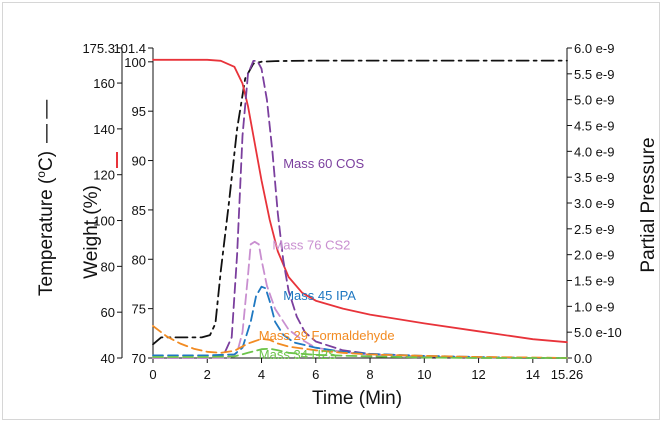  I want to click on x-tick-label: 12, so click(478, 374).